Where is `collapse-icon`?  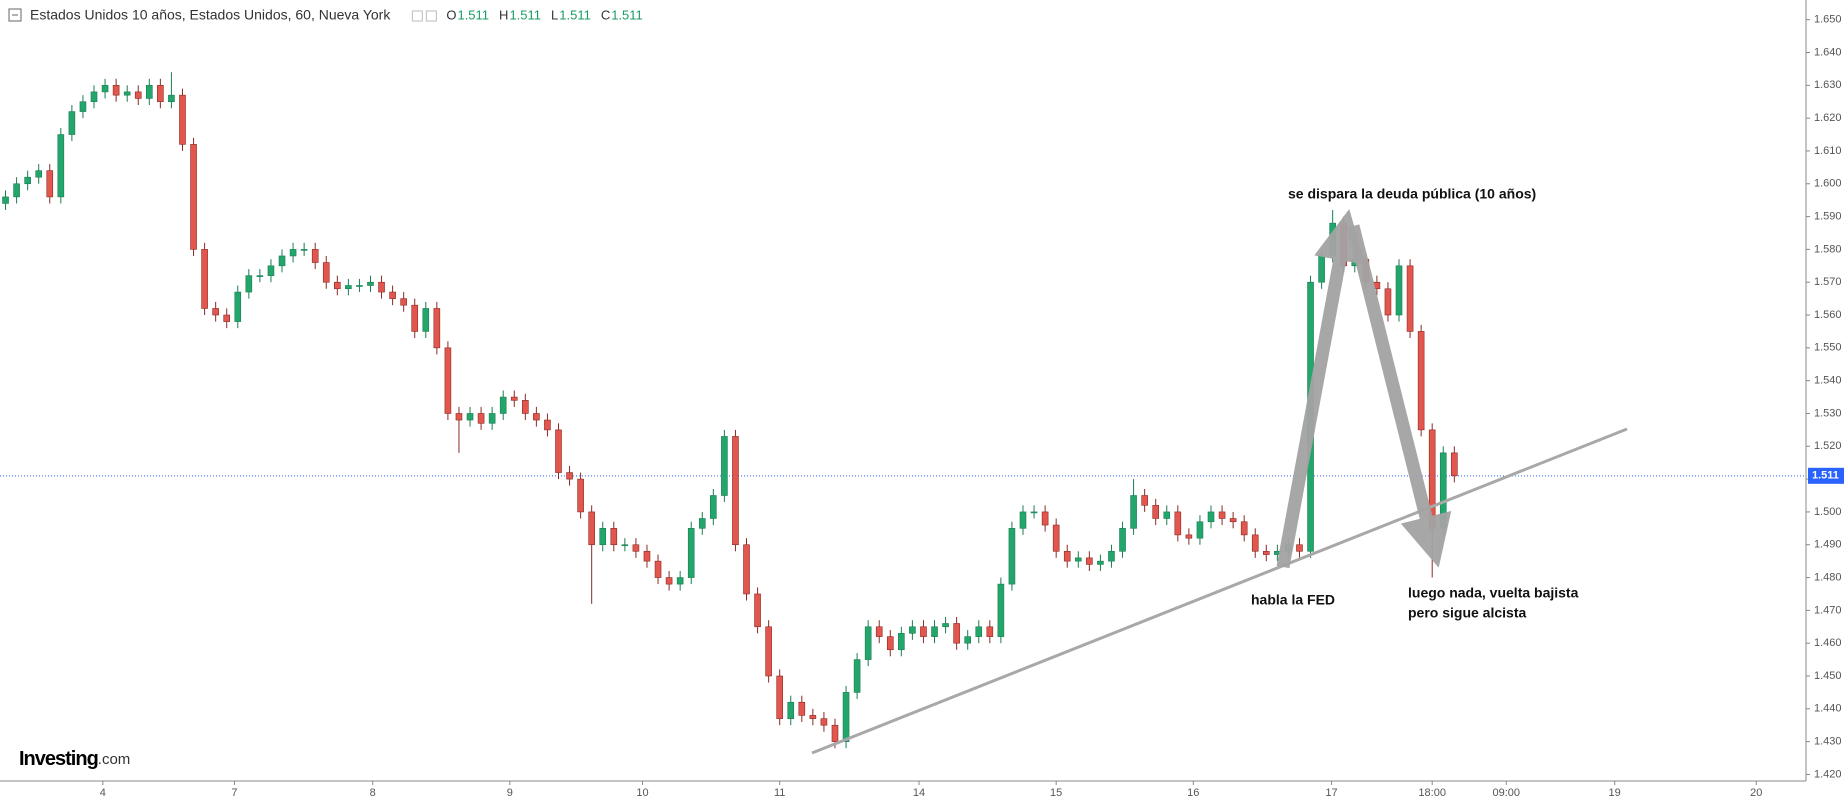 collapse-icon is located at coordinates (15, 15).